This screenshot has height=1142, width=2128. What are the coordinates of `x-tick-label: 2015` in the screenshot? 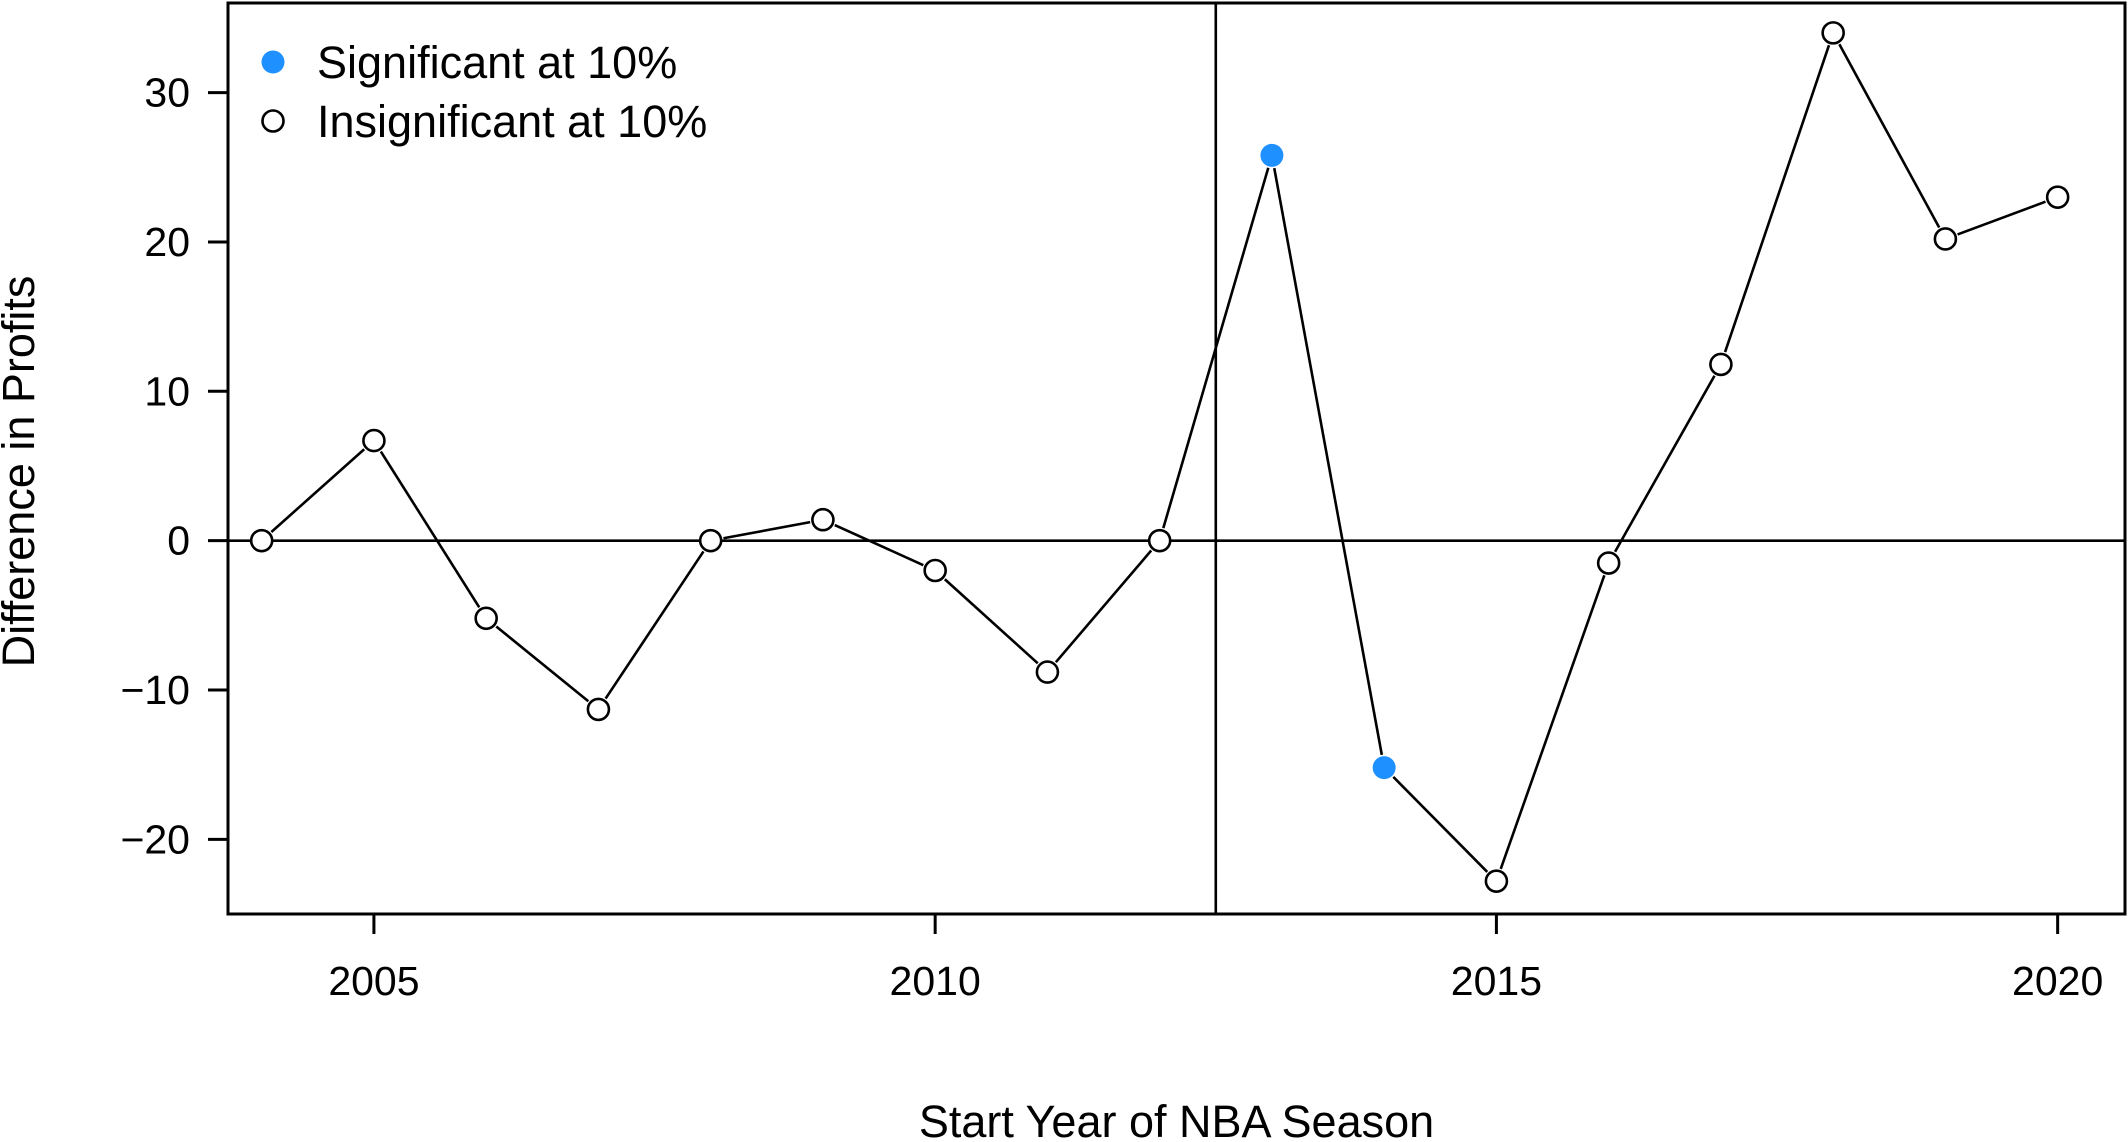 It's located at (1496, 981).